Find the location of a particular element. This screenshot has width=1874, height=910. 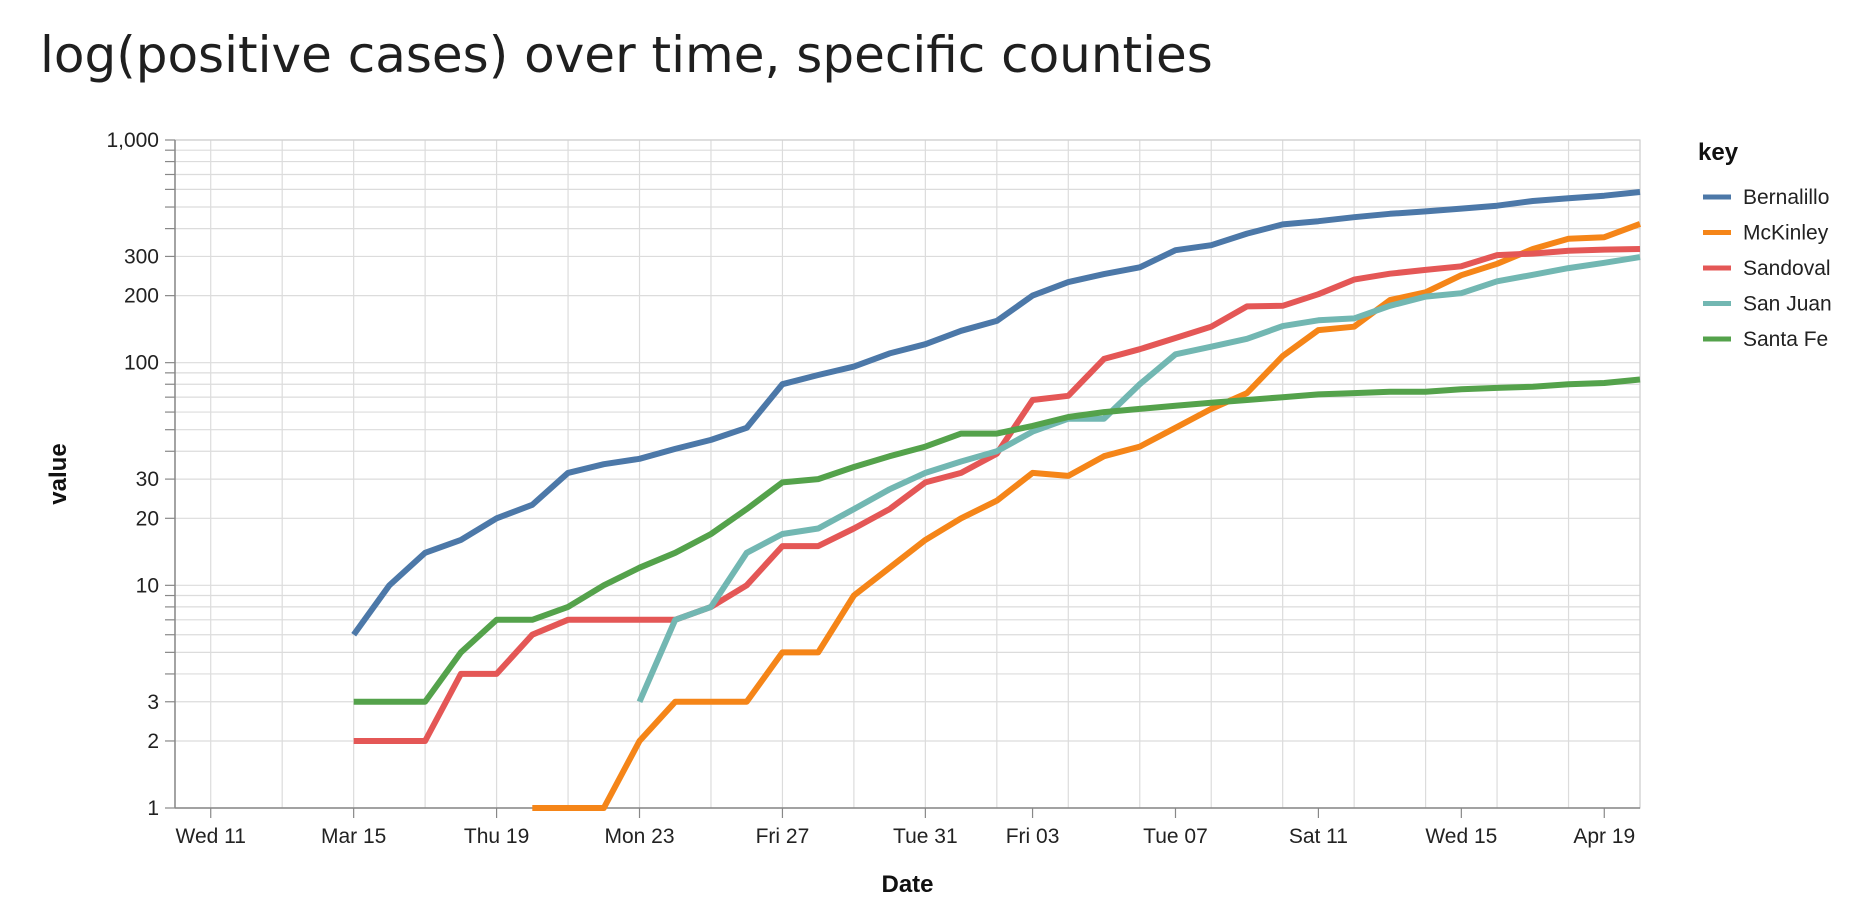

y-tick-label: 3 is located at coordinates (153, 702).